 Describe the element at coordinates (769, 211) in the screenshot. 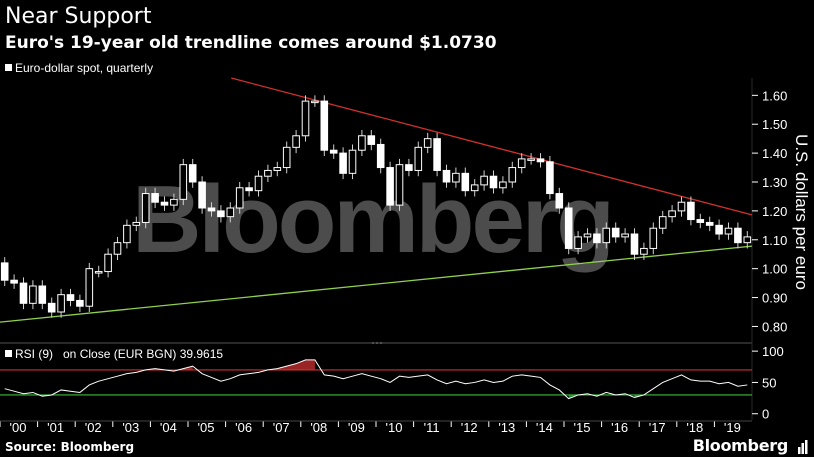

I see `price-y-axis: 1.60 1.50 1.40 1.30 1.20 1.10 1.00 0.90 0.80` at that location.